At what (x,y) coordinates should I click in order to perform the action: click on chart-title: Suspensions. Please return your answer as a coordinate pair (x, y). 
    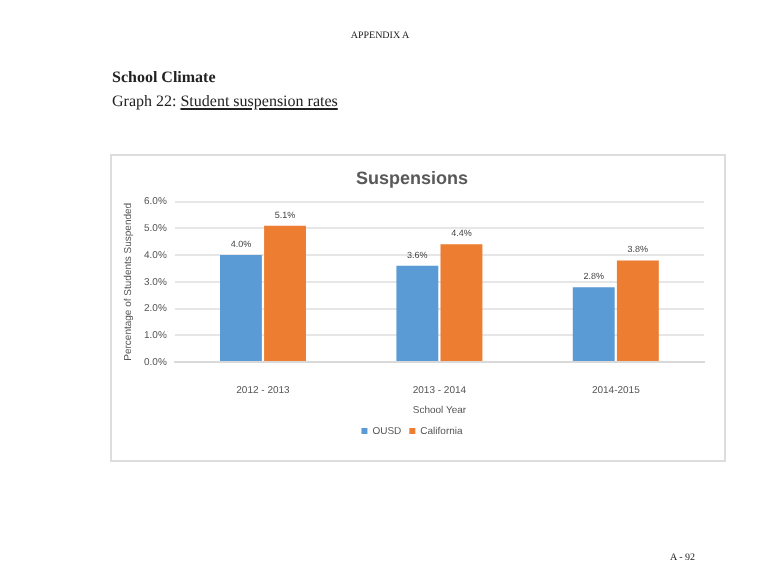
    Looking at the image, I should click on (412, 177).